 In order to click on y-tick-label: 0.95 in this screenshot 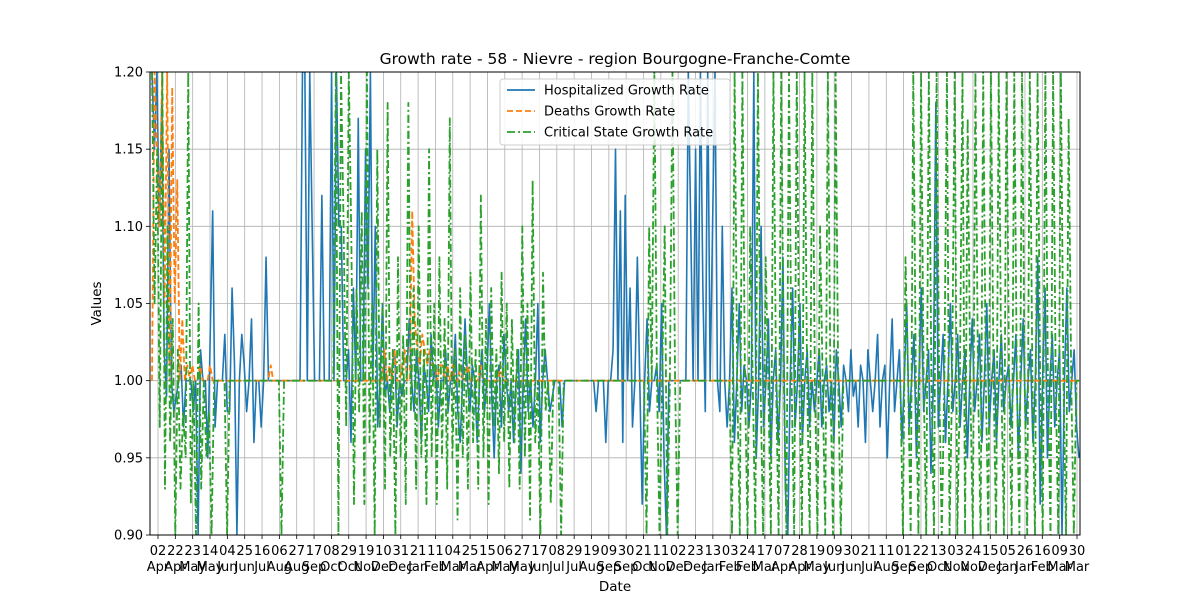, I will do `click(128, 458)`.